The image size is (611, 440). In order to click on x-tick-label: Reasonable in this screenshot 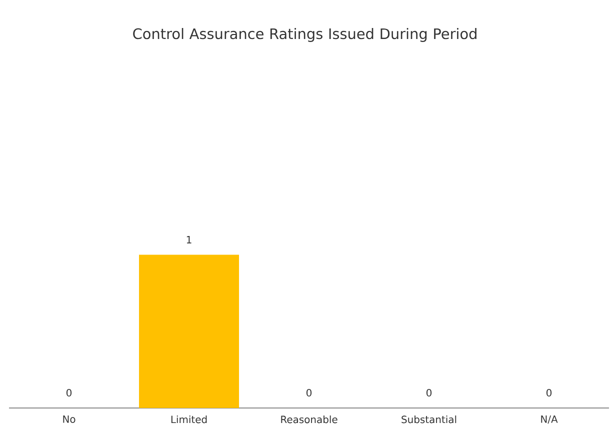, I will do `click(309, 419)`.